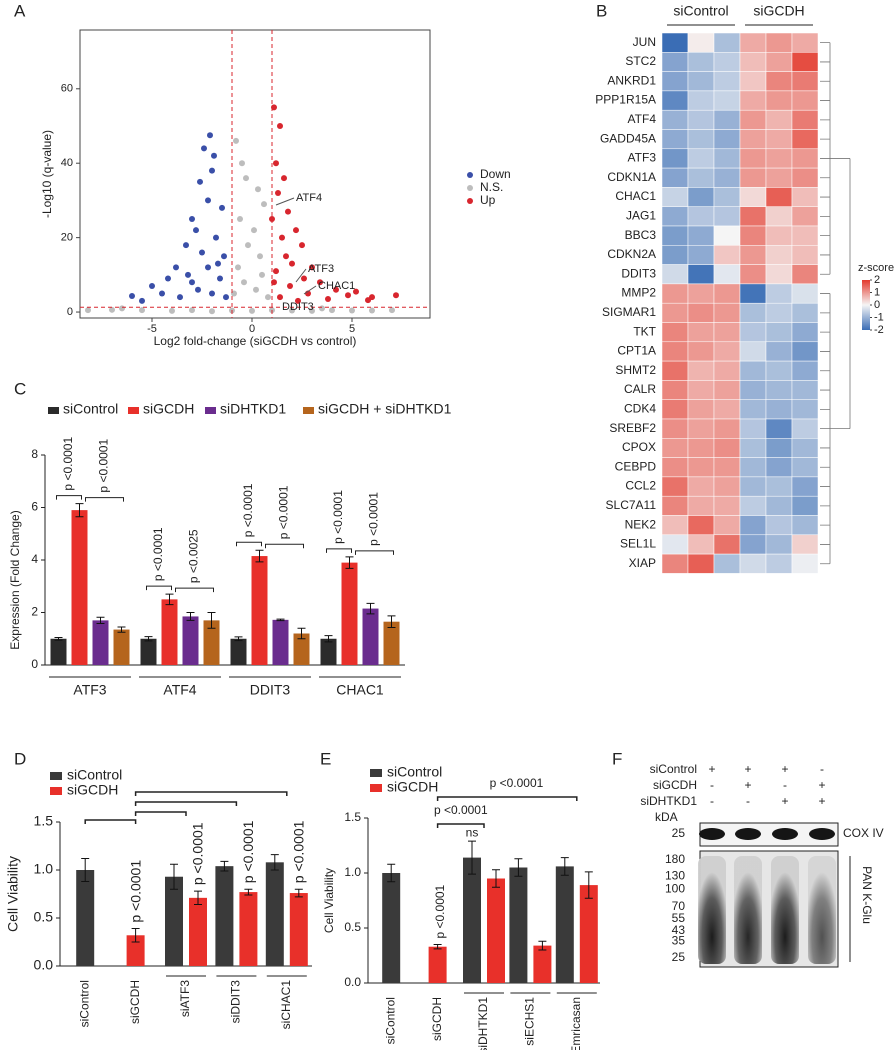 The width and height of the screenshot is (896, 1050). Describe the element at coordinates (675, 875) in the screenshot. I see `marker-label: 130` at that location.